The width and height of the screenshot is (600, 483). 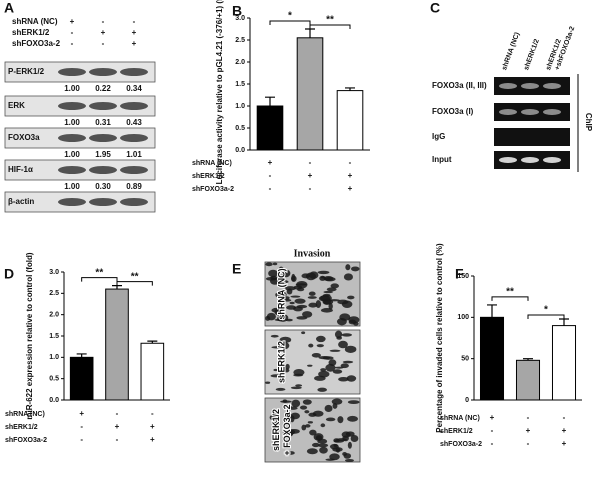 What do you see at coordinates (103, 186) in the screenshot?
I see `blot-quant: 0.30` at bounding box center [103, 186].